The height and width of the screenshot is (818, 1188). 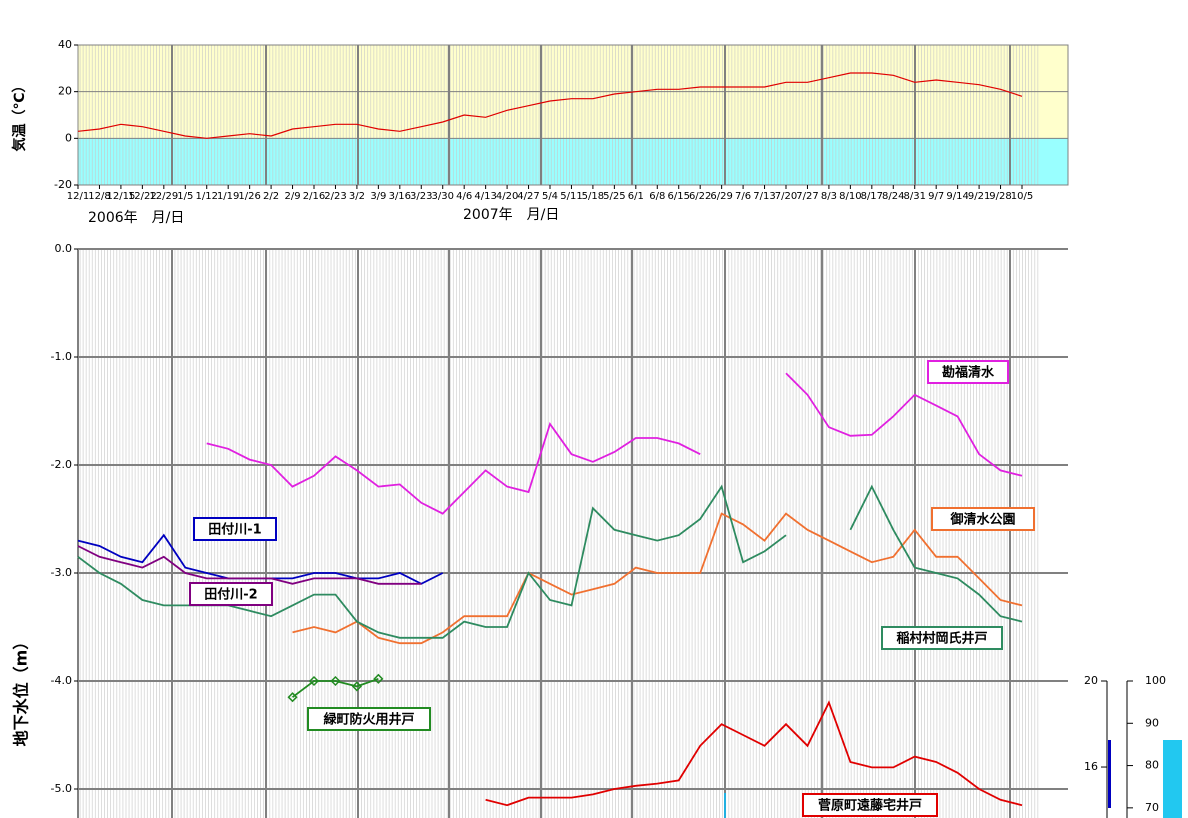 I want to click on legend-label: 御清水公園, so click(x=982, y=520).